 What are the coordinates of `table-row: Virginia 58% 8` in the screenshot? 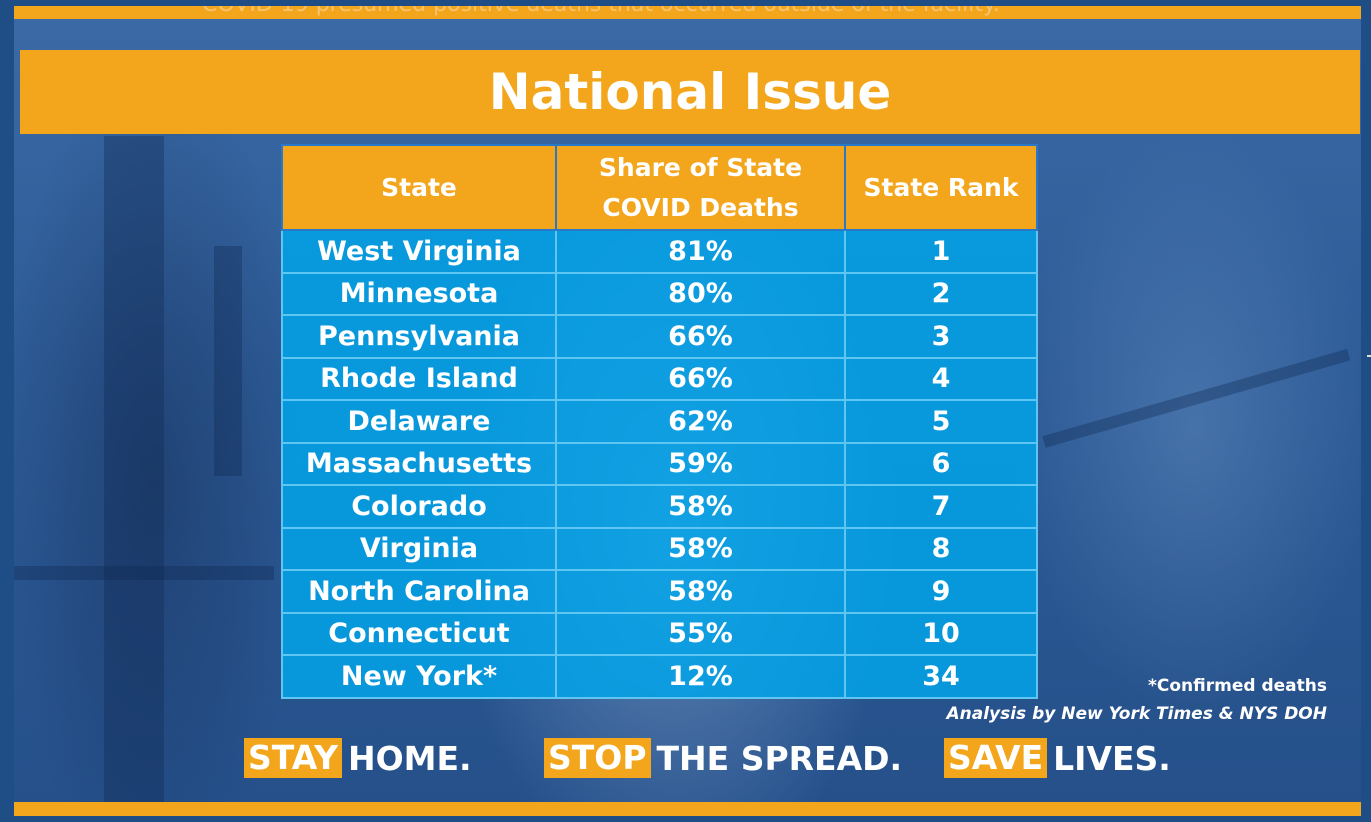 It's located at (659, 548).